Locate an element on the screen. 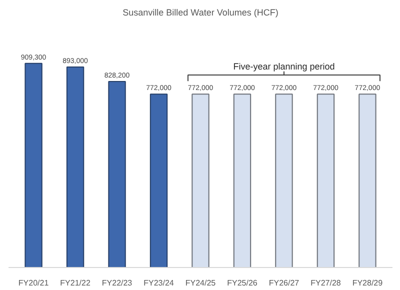 The height and width of the screenshot is (290, 400). x-tick-label: FY27/28 is located at coordinates (326, 283).